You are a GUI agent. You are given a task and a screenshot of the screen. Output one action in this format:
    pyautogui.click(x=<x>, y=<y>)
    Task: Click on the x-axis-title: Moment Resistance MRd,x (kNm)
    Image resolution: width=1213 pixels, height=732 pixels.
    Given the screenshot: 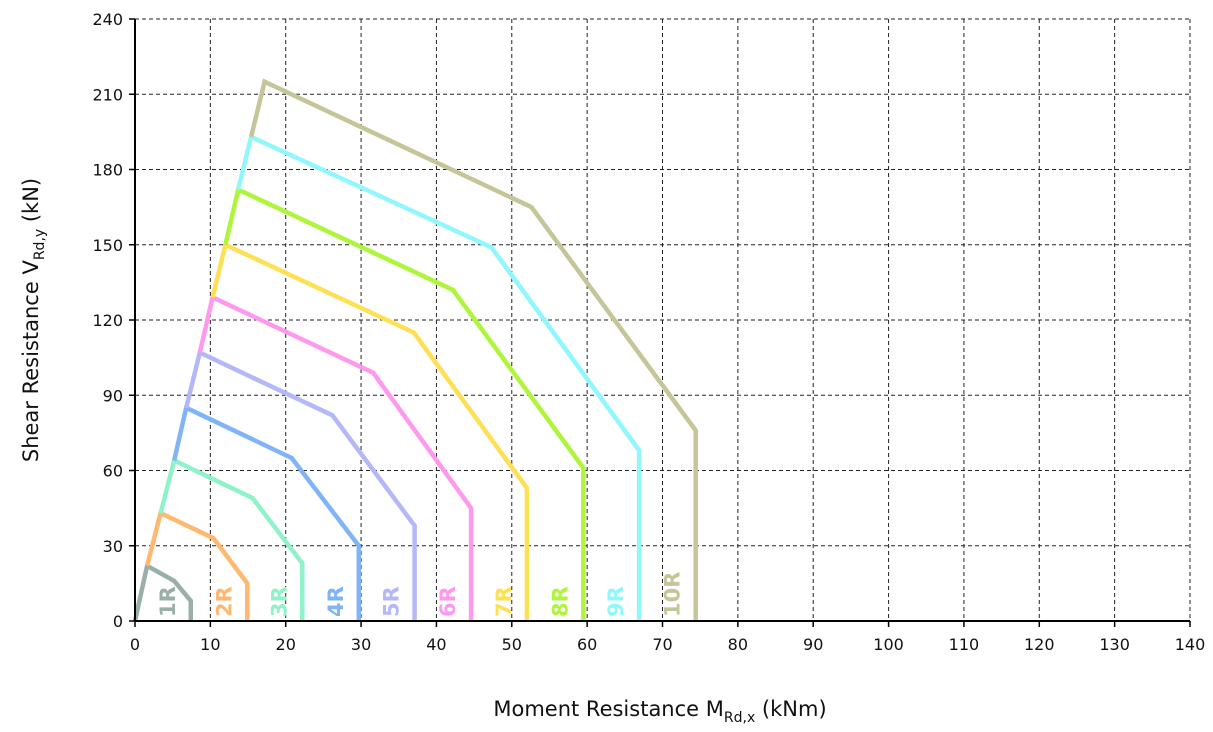 What is the action you would take?
    pyautogui.click(x=659, y=711)
    